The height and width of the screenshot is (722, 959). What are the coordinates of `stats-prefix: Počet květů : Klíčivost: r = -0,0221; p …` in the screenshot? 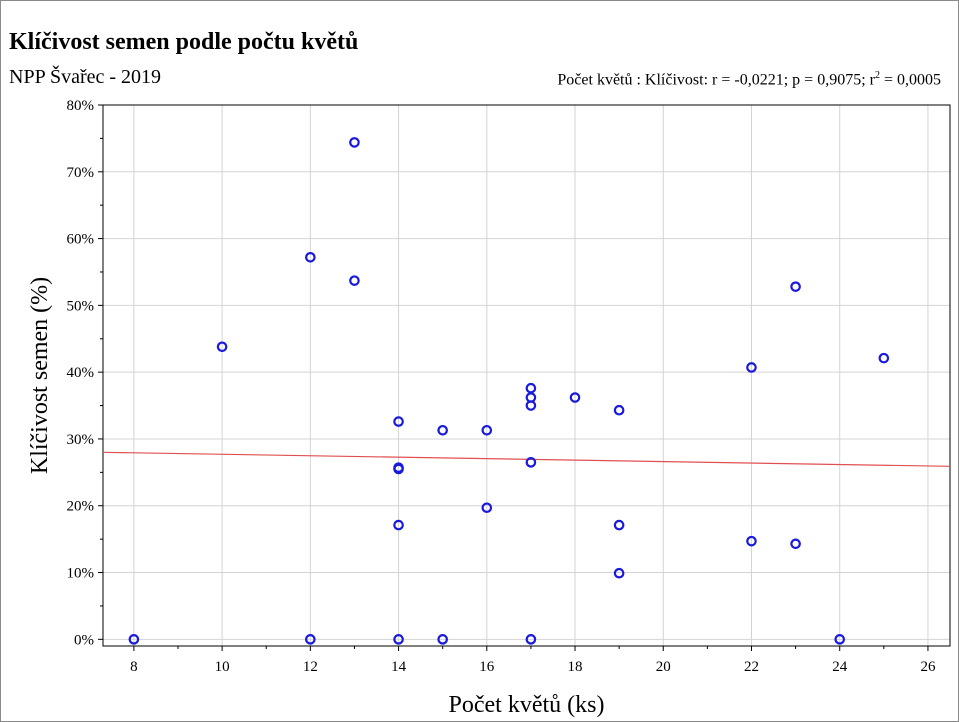 It's located at (716, 80).